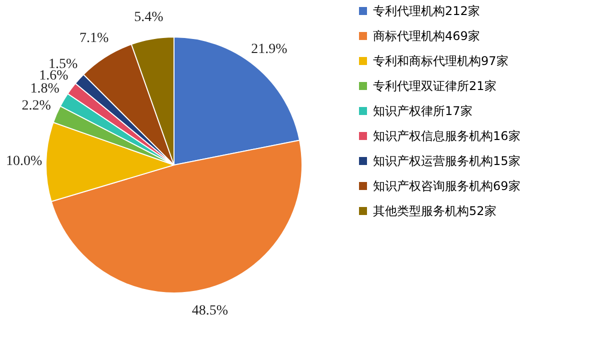 The image size is (589, 346). I want to click on legend-label: 商标代理机构469家, so click(426, 36).